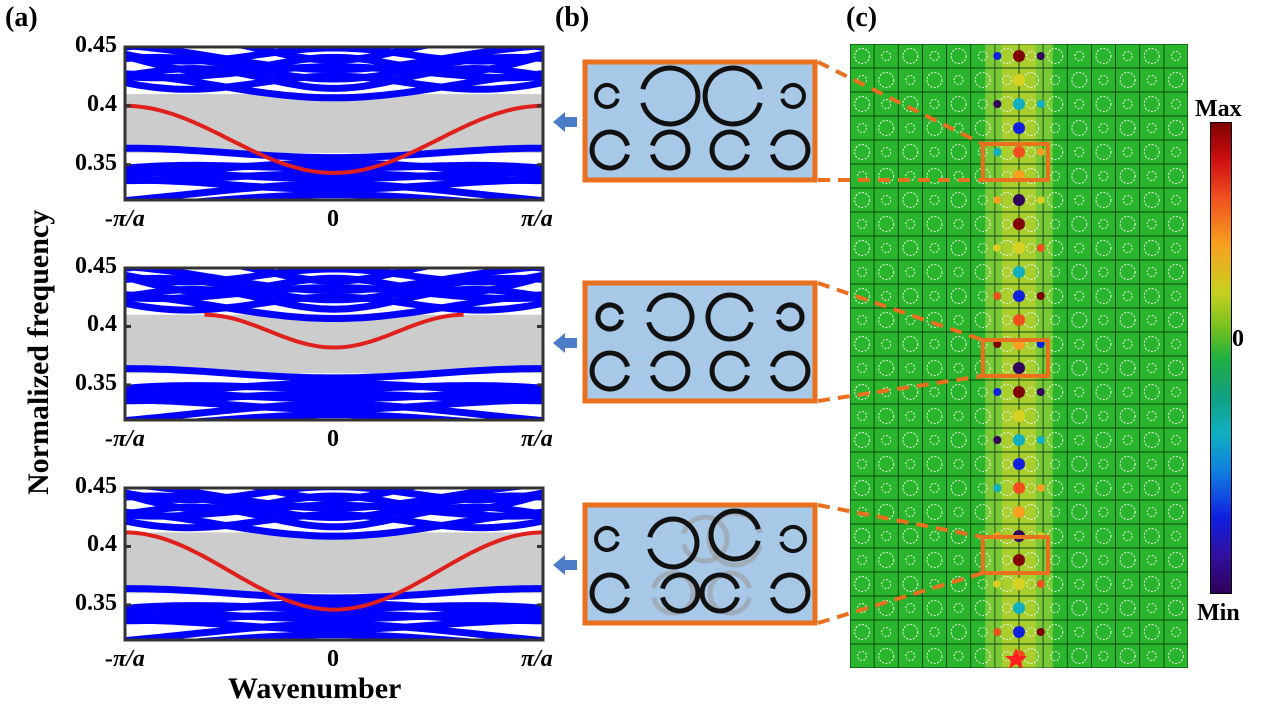 The image size is (1269, 711). What do you see at coordinates (1015, 162) in the screenshot?
I see `highlight-box` at bounding box center [1015, 162].